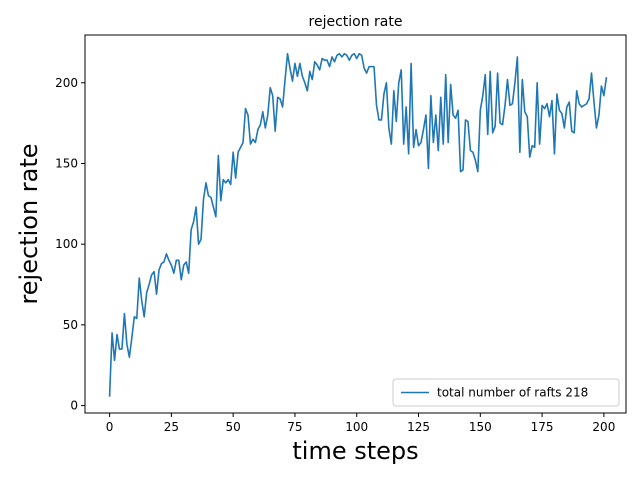 The height and width of the screenshot is (484, 640). I want to click on x-tick-label: 0, so click(110, 427).